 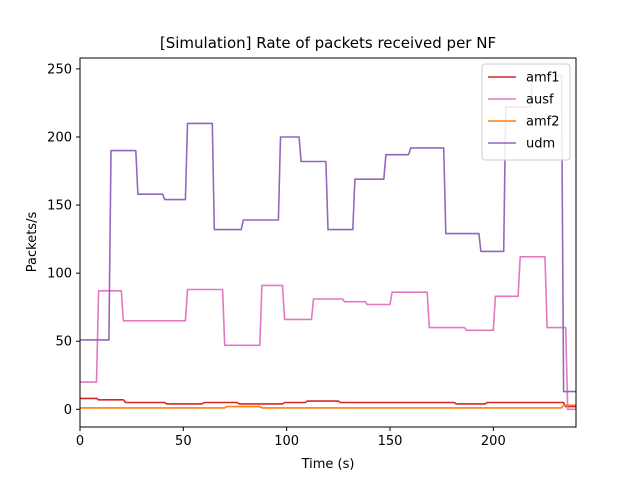 What do you see at coordinates (59, 137) in the screenshot?
I see `y-tick-label: 200` at bounding box center [59, 137].